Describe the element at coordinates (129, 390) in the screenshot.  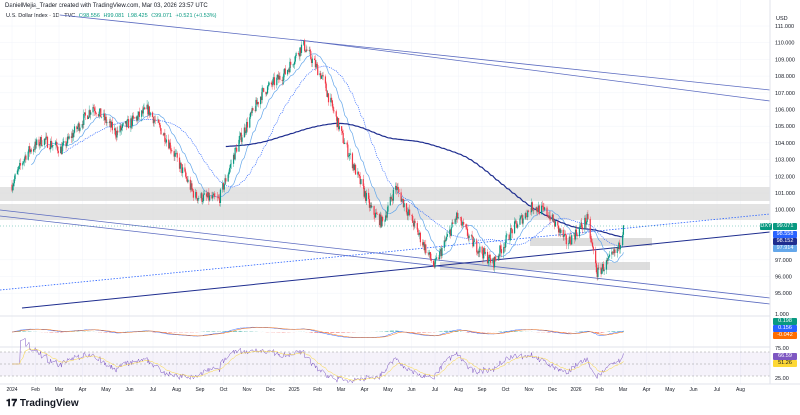
I see `time-tick: Jun` at that location.